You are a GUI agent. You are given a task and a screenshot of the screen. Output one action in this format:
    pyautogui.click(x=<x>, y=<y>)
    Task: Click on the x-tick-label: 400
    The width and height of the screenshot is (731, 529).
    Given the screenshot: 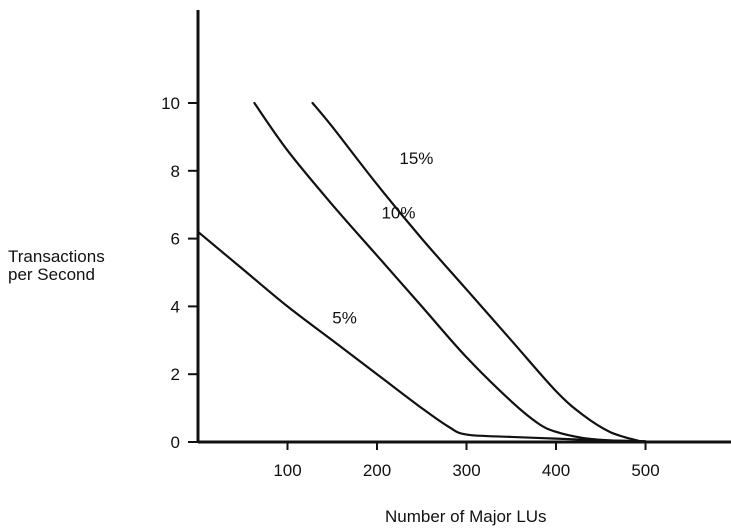 What is the action you would take?
    pyautogui.click(x=556, y=470)
    